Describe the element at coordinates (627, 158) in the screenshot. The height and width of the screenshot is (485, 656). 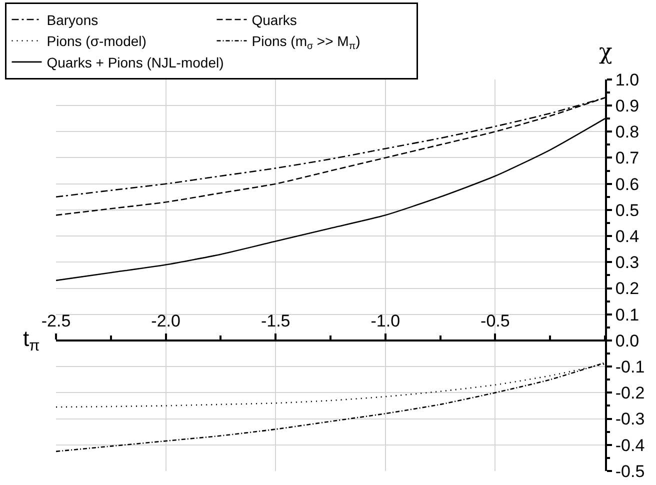
I see `y-tick-label: 0.7` at that location.